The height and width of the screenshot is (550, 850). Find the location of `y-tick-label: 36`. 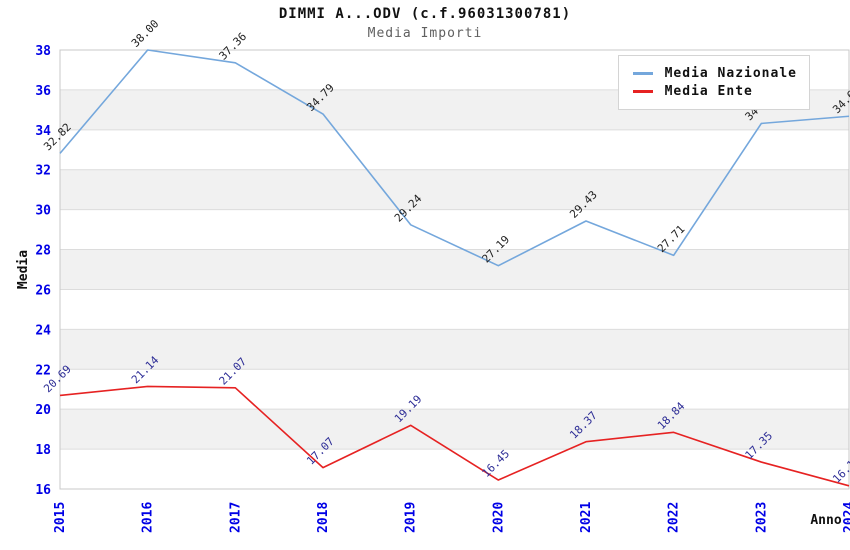

y-tick-label: 36 is located at coordinates (43, 91).